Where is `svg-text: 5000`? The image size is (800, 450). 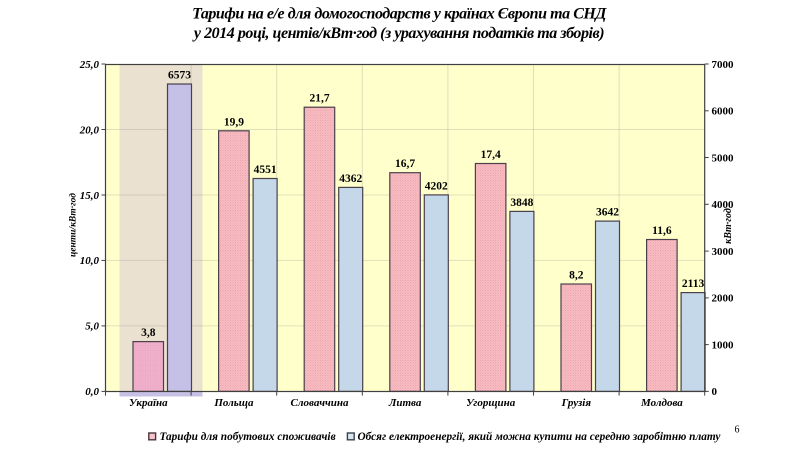 svg-text: 5000 is located at coordinates (723, 158).